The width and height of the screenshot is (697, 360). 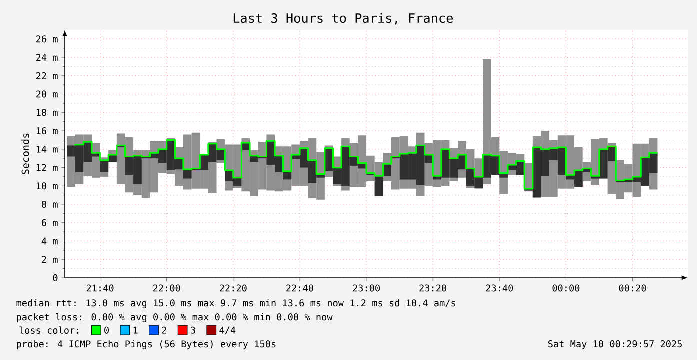 What do you see at coordinates (49, 330) in the screenshot?
I see `legend-title: loss color:` at bounding box center [49, 330].